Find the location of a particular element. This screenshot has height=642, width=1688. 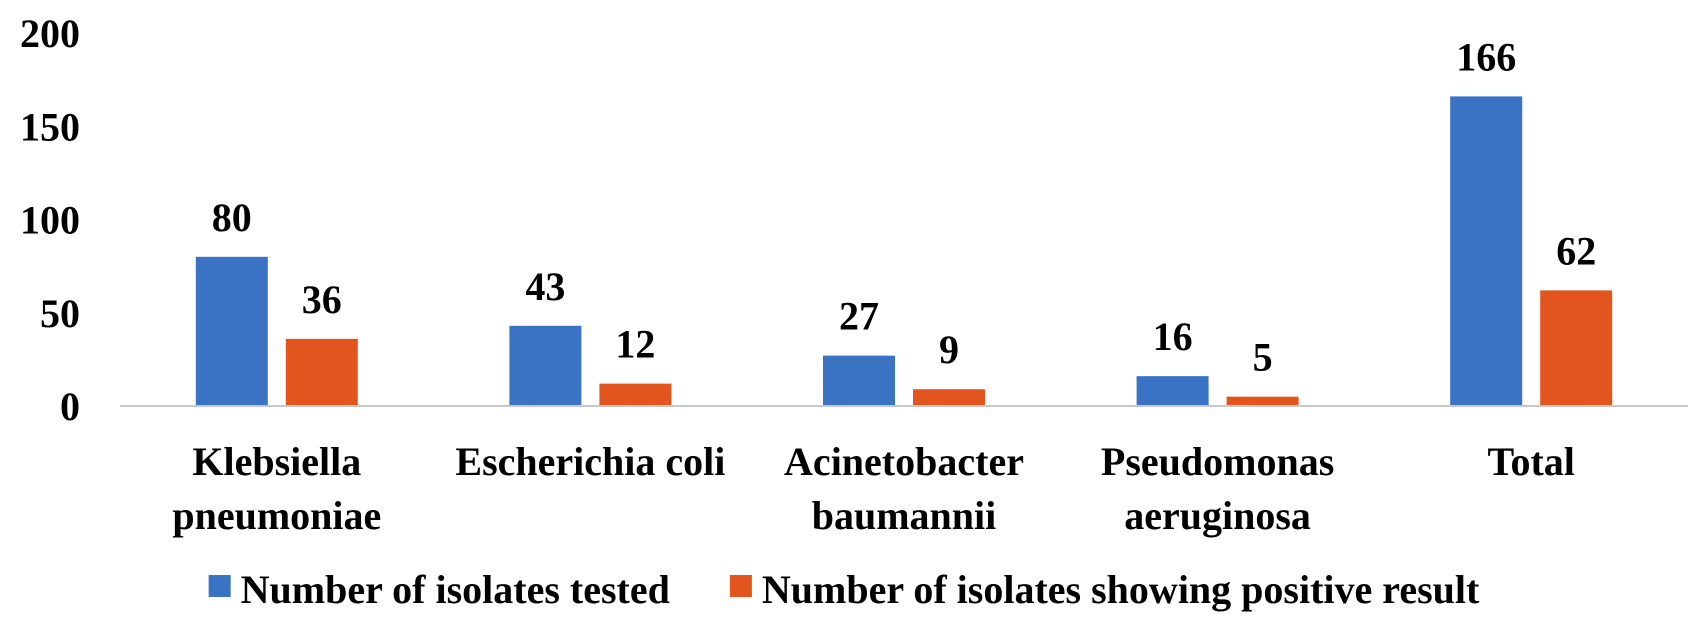

category-label: baumannii is located at coordinates (904, 515).